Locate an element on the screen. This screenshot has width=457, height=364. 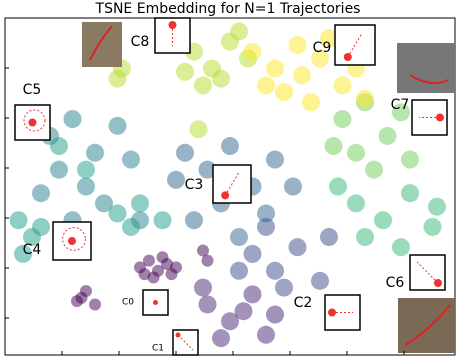
cluster-label: C8 is located at coordinates (140, 42).